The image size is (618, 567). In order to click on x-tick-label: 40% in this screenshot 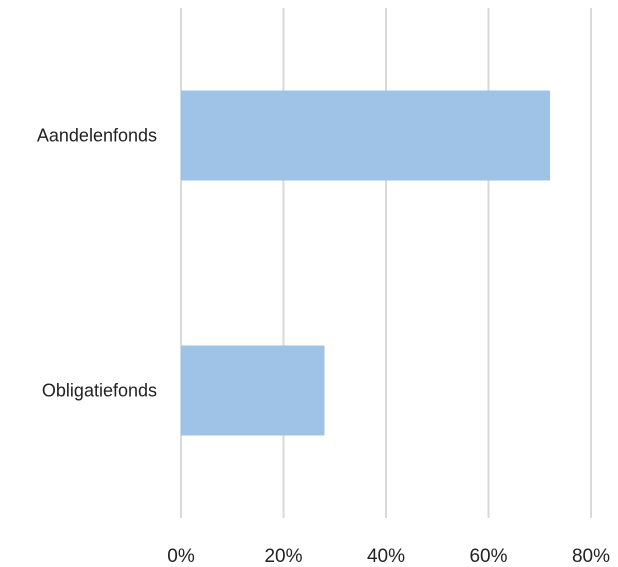, I will do `click(386, 556)`.